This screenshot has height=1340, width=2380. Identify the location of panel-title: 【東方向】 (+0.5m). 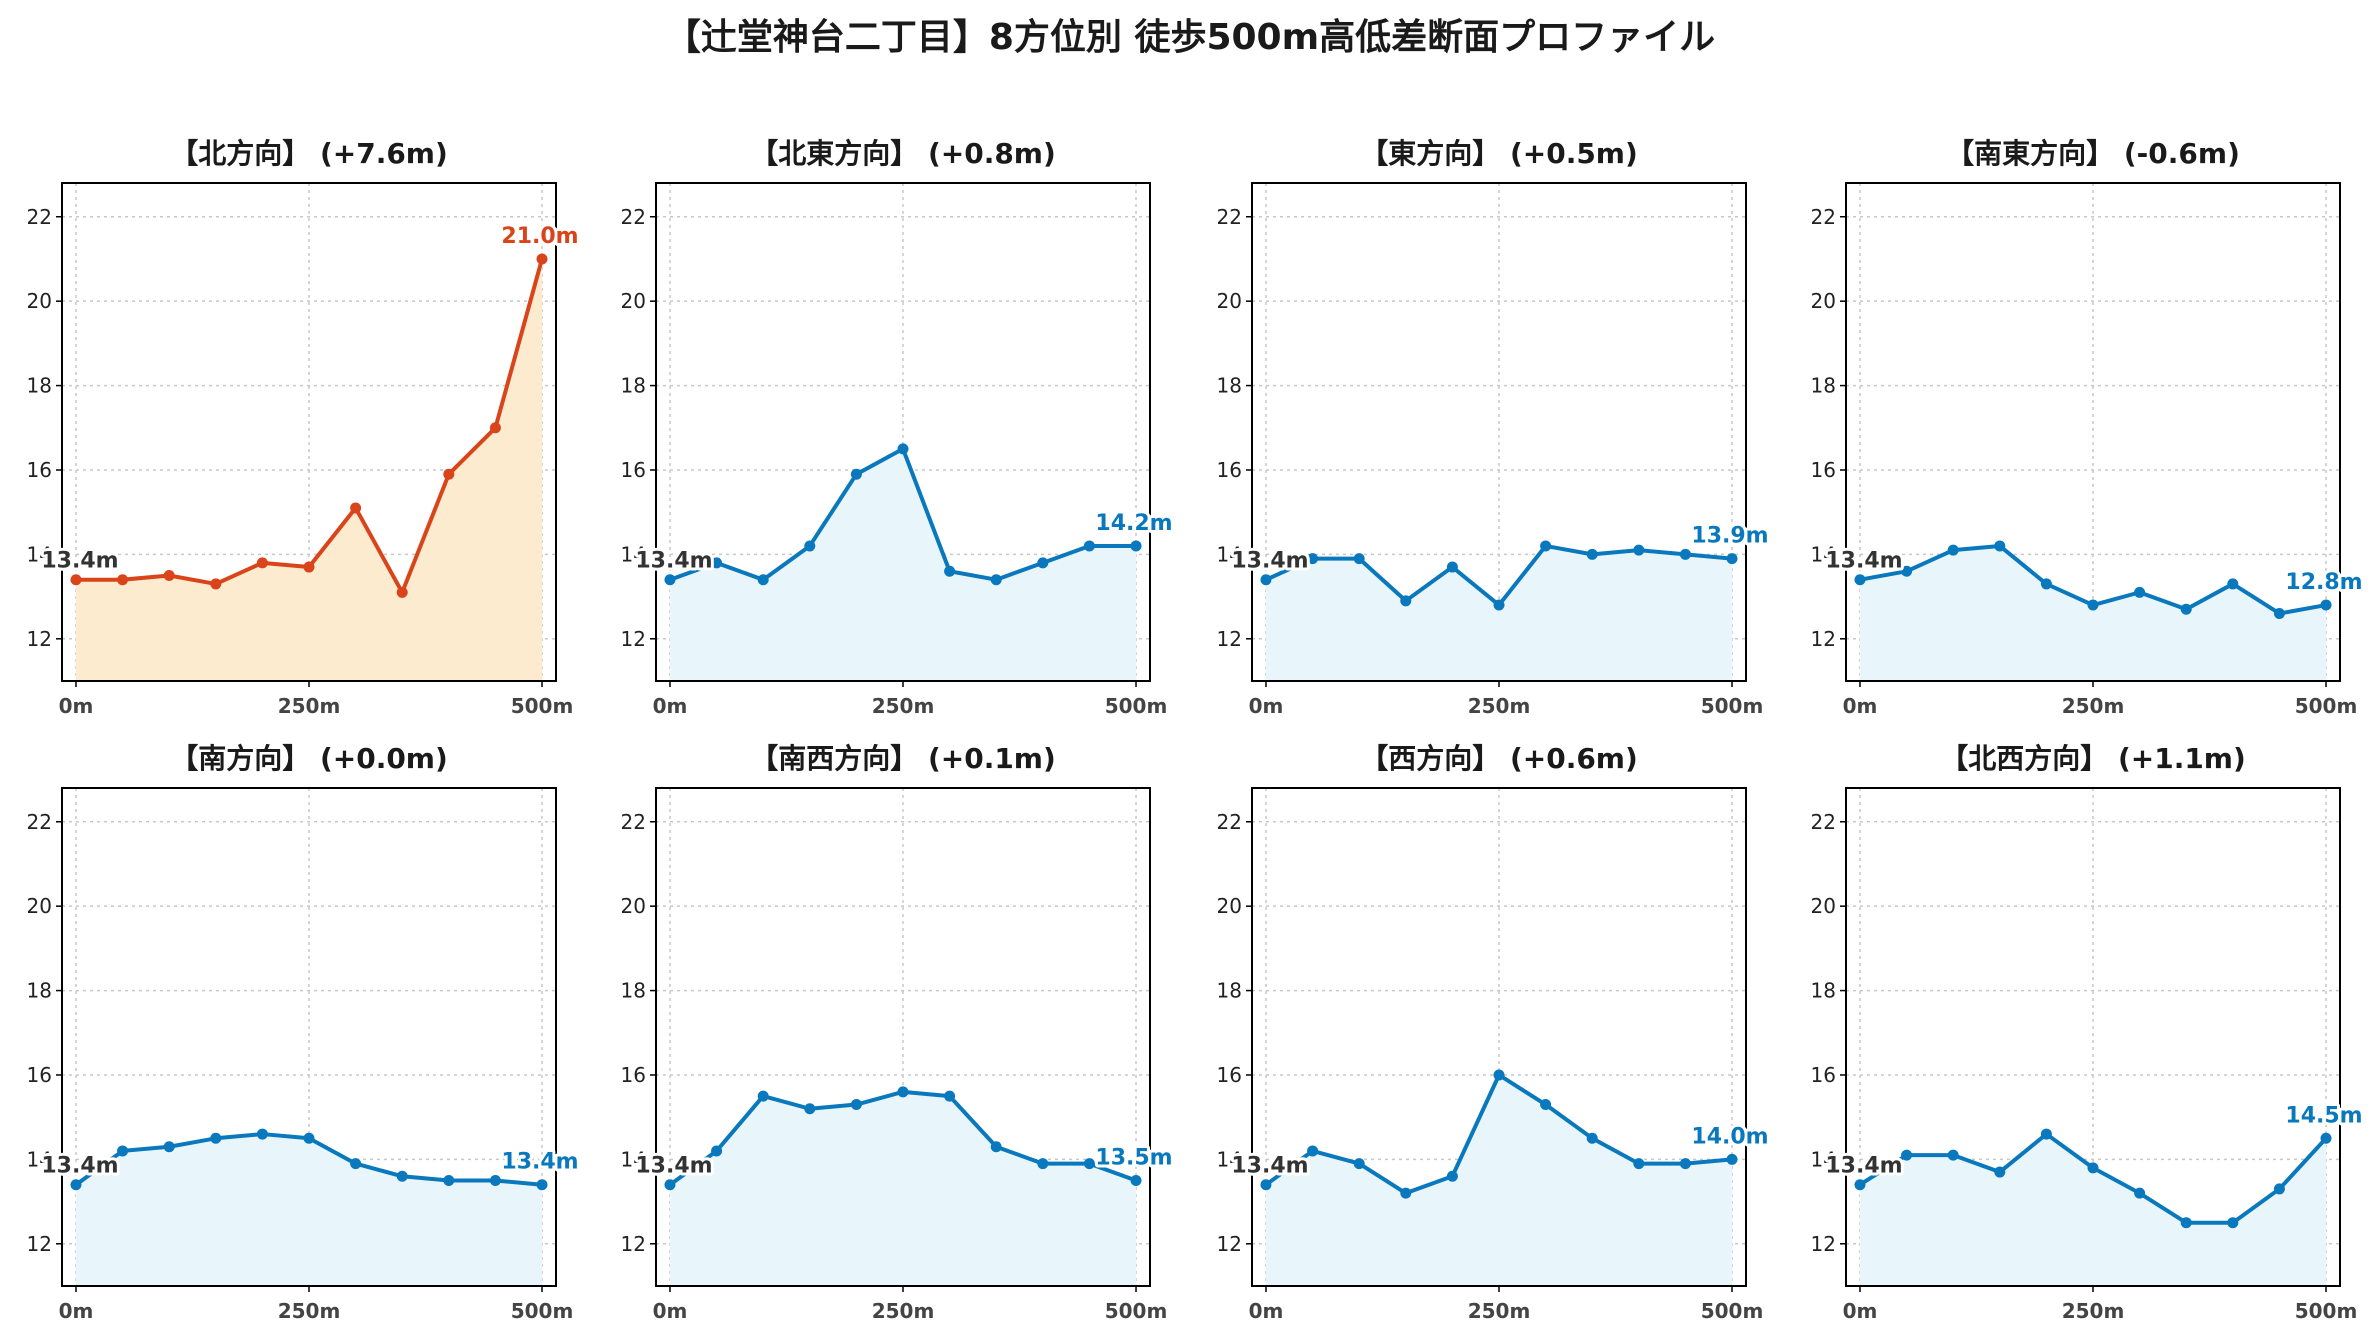
(1499, 153).